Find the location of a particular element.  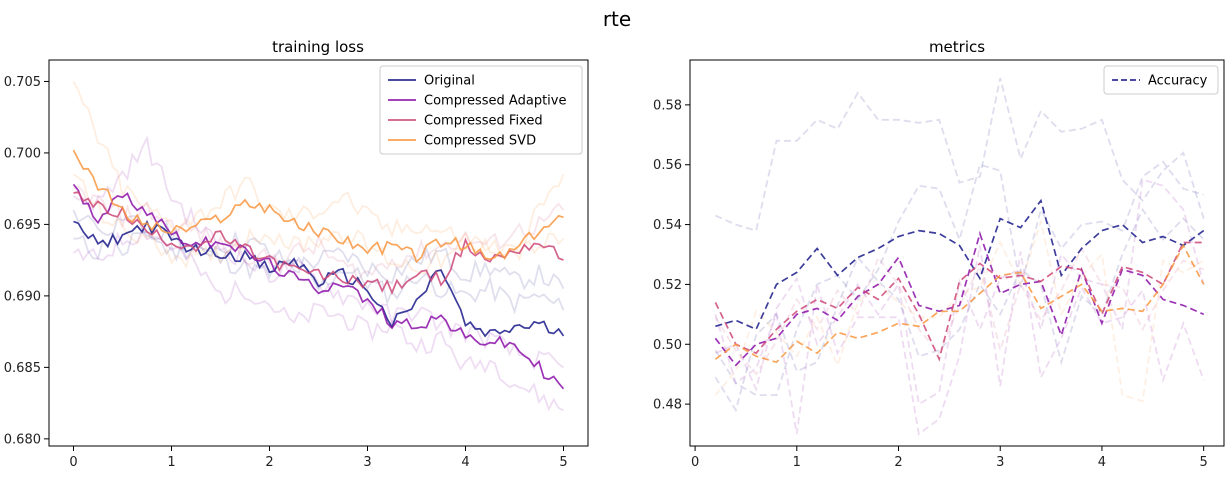

training-loss-x-tick-label: 5 is located at coordinates (563, 462).